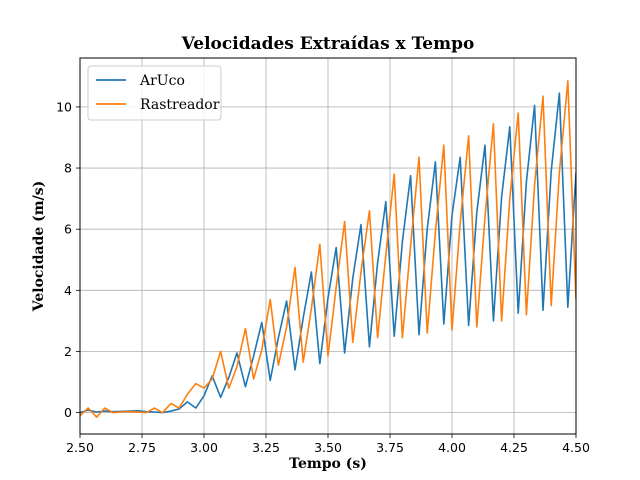 The width and height of the screenshot is (640, 480). I want to click on legend-label-rastreador: Rastreador, so click(180, 105).